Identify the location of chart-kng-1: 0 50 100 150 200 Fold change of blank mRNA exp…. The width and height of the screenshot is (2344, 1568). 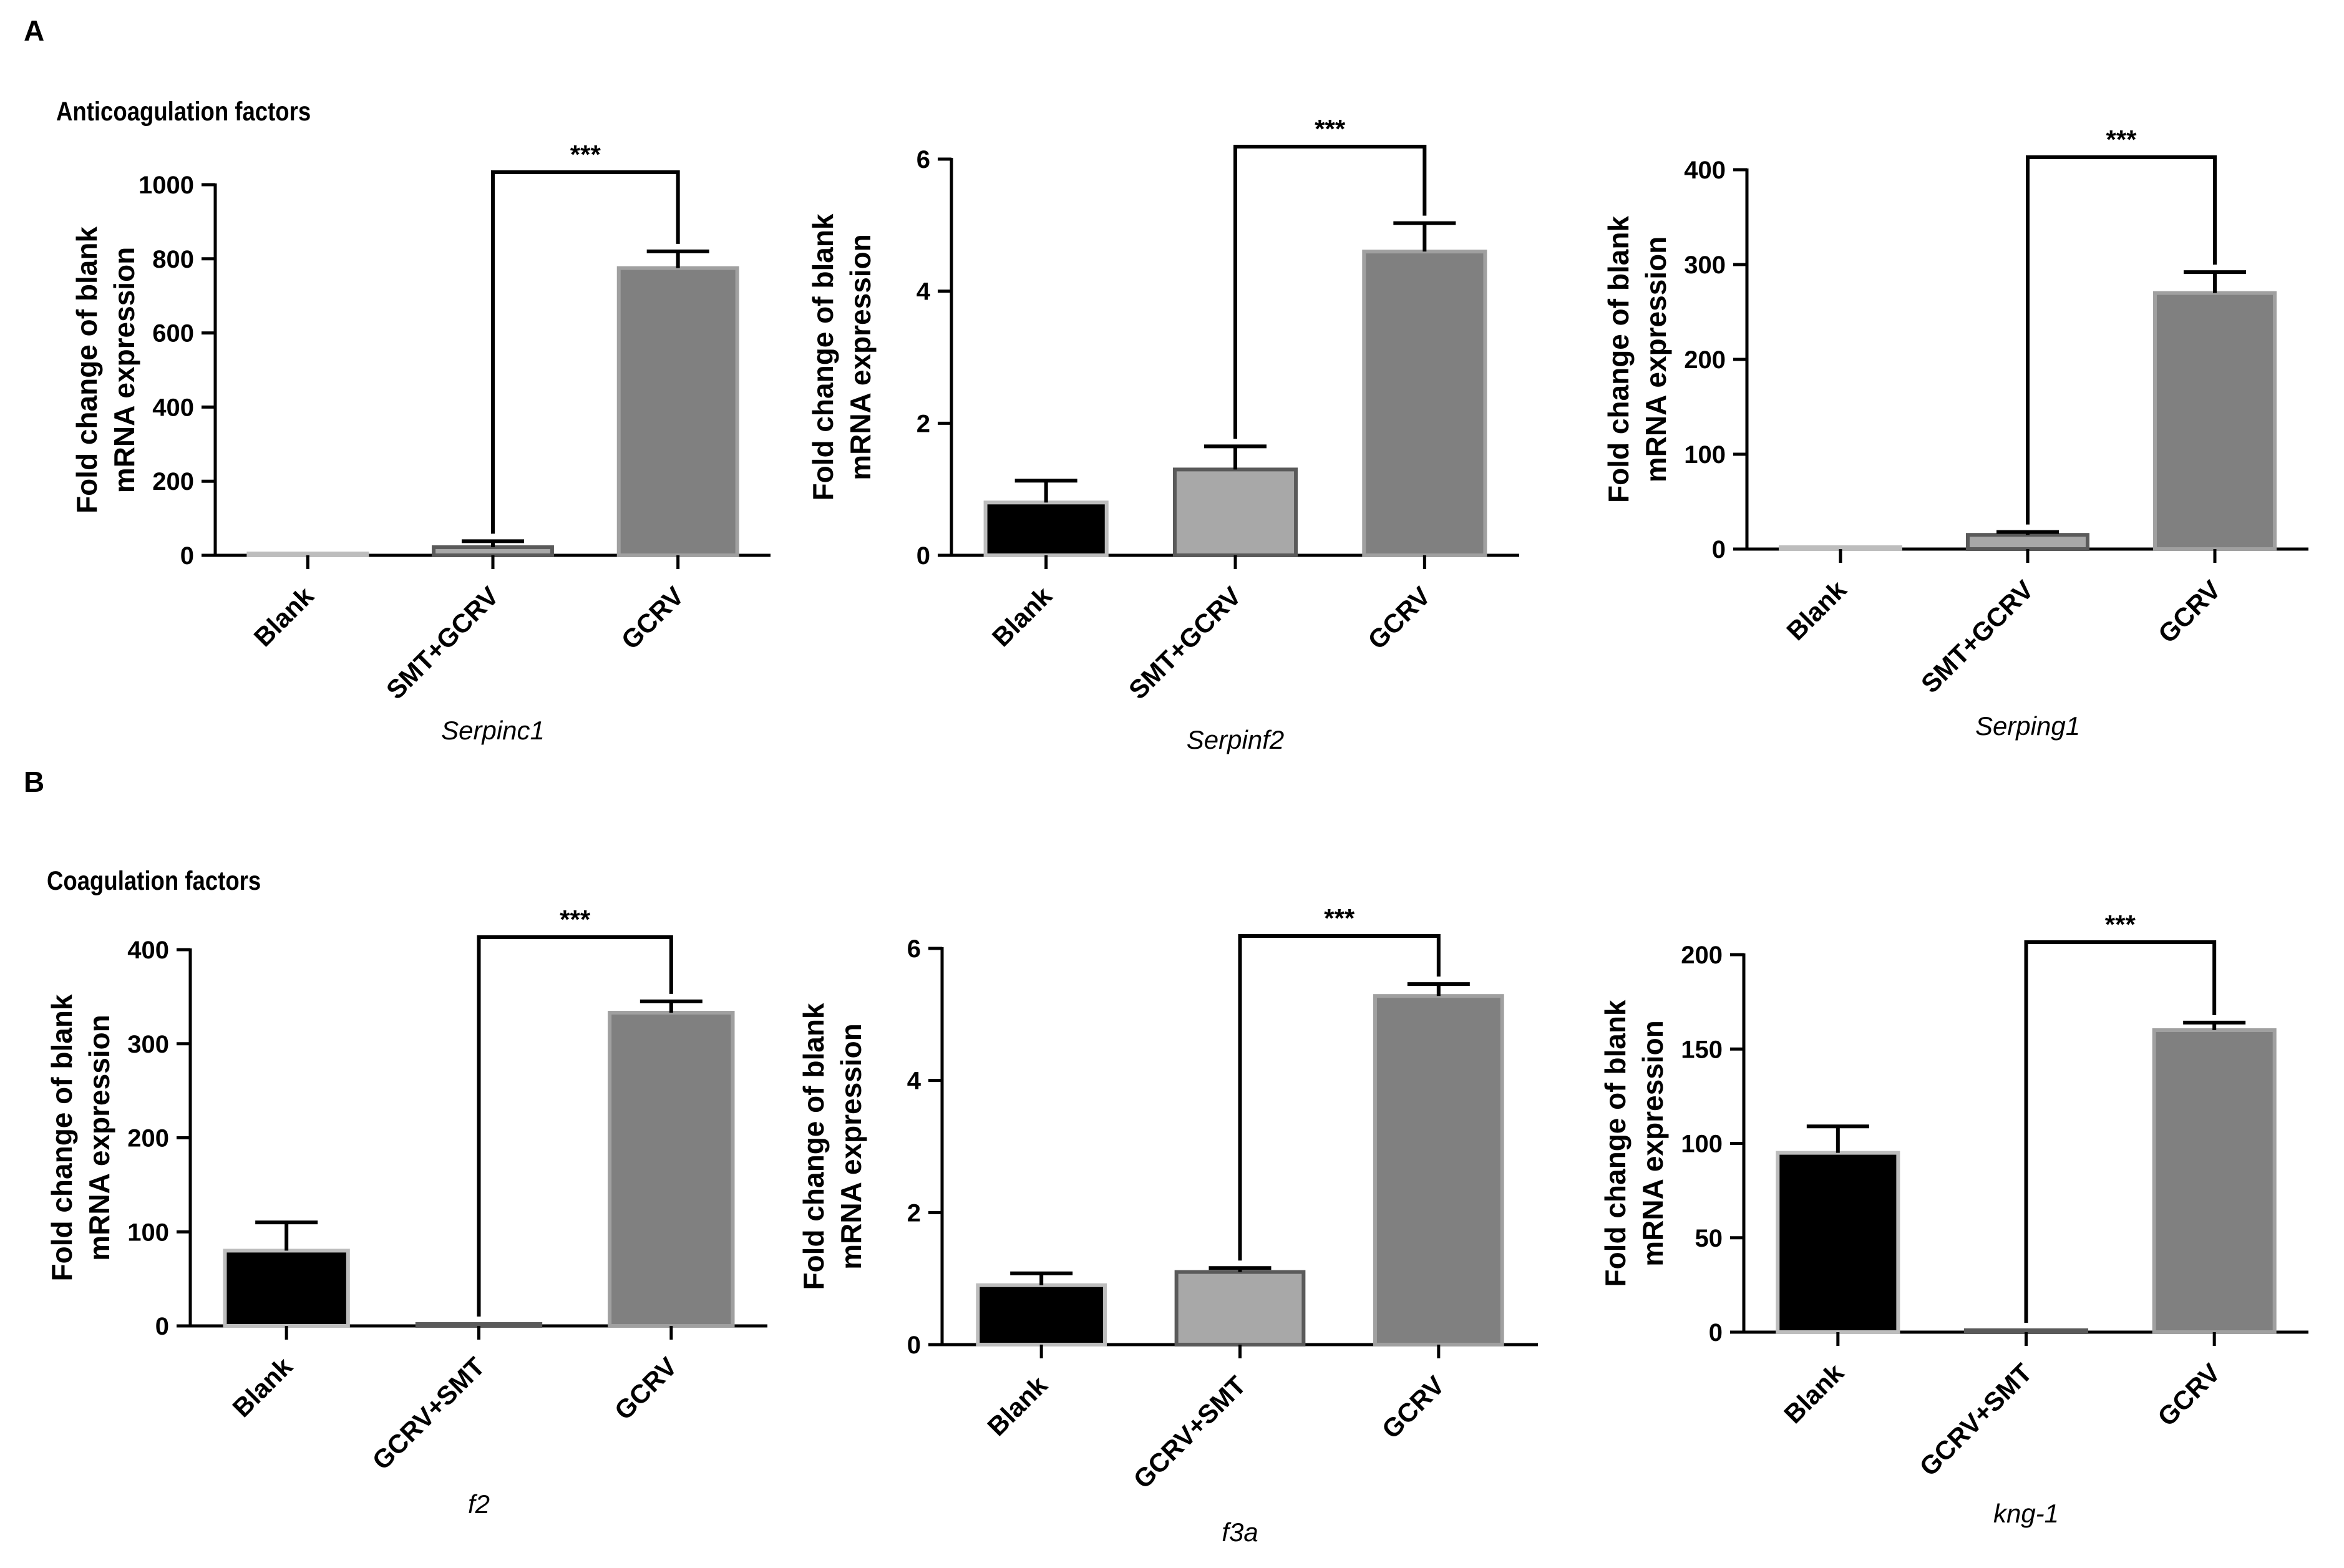
(1954, 1219).